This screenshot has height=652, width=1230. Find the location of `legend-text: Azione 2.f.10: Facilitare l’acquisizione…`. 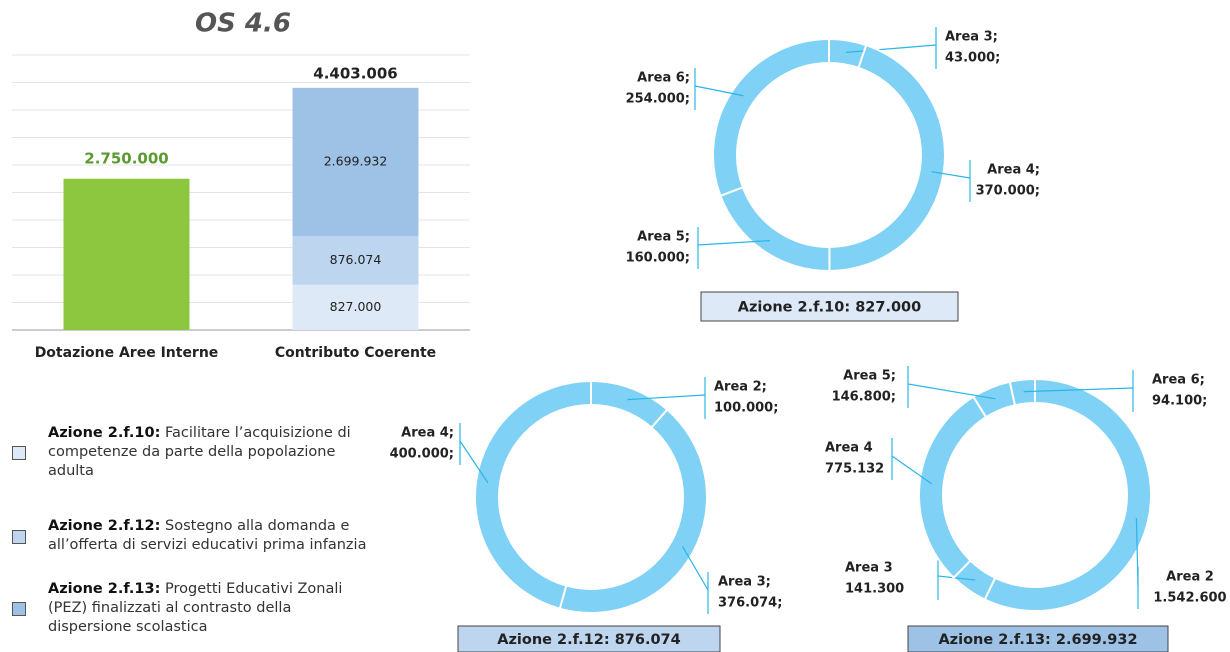

legend-text: Azione 2.f.10: Facilitare l’acquisizione… is located at coordinates (208, 452).